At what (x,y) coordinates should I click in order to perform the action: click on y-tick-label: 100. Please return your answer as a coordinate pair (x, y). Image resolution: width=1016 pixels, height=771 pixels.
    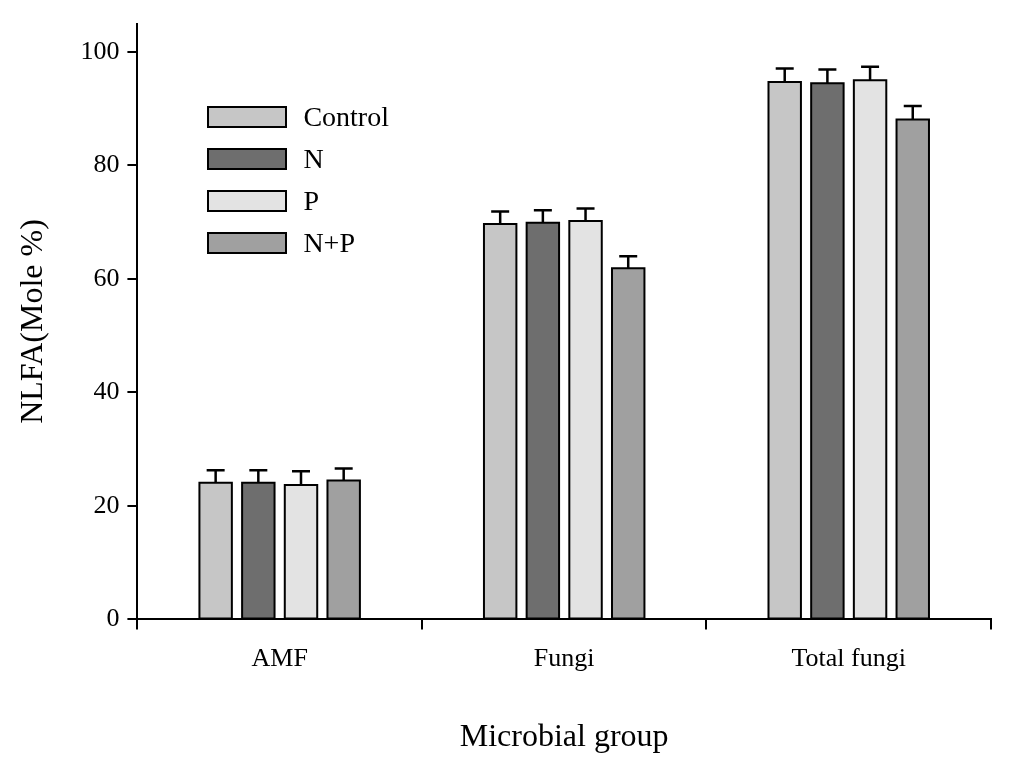
    Looking at the image, I should click on (100, 50).